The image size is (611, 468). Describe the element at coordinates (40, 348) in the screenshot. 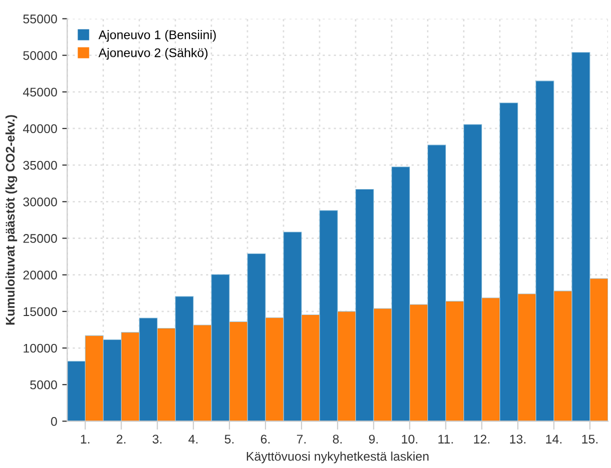

I see `y-tick-label: 10000` at that location.